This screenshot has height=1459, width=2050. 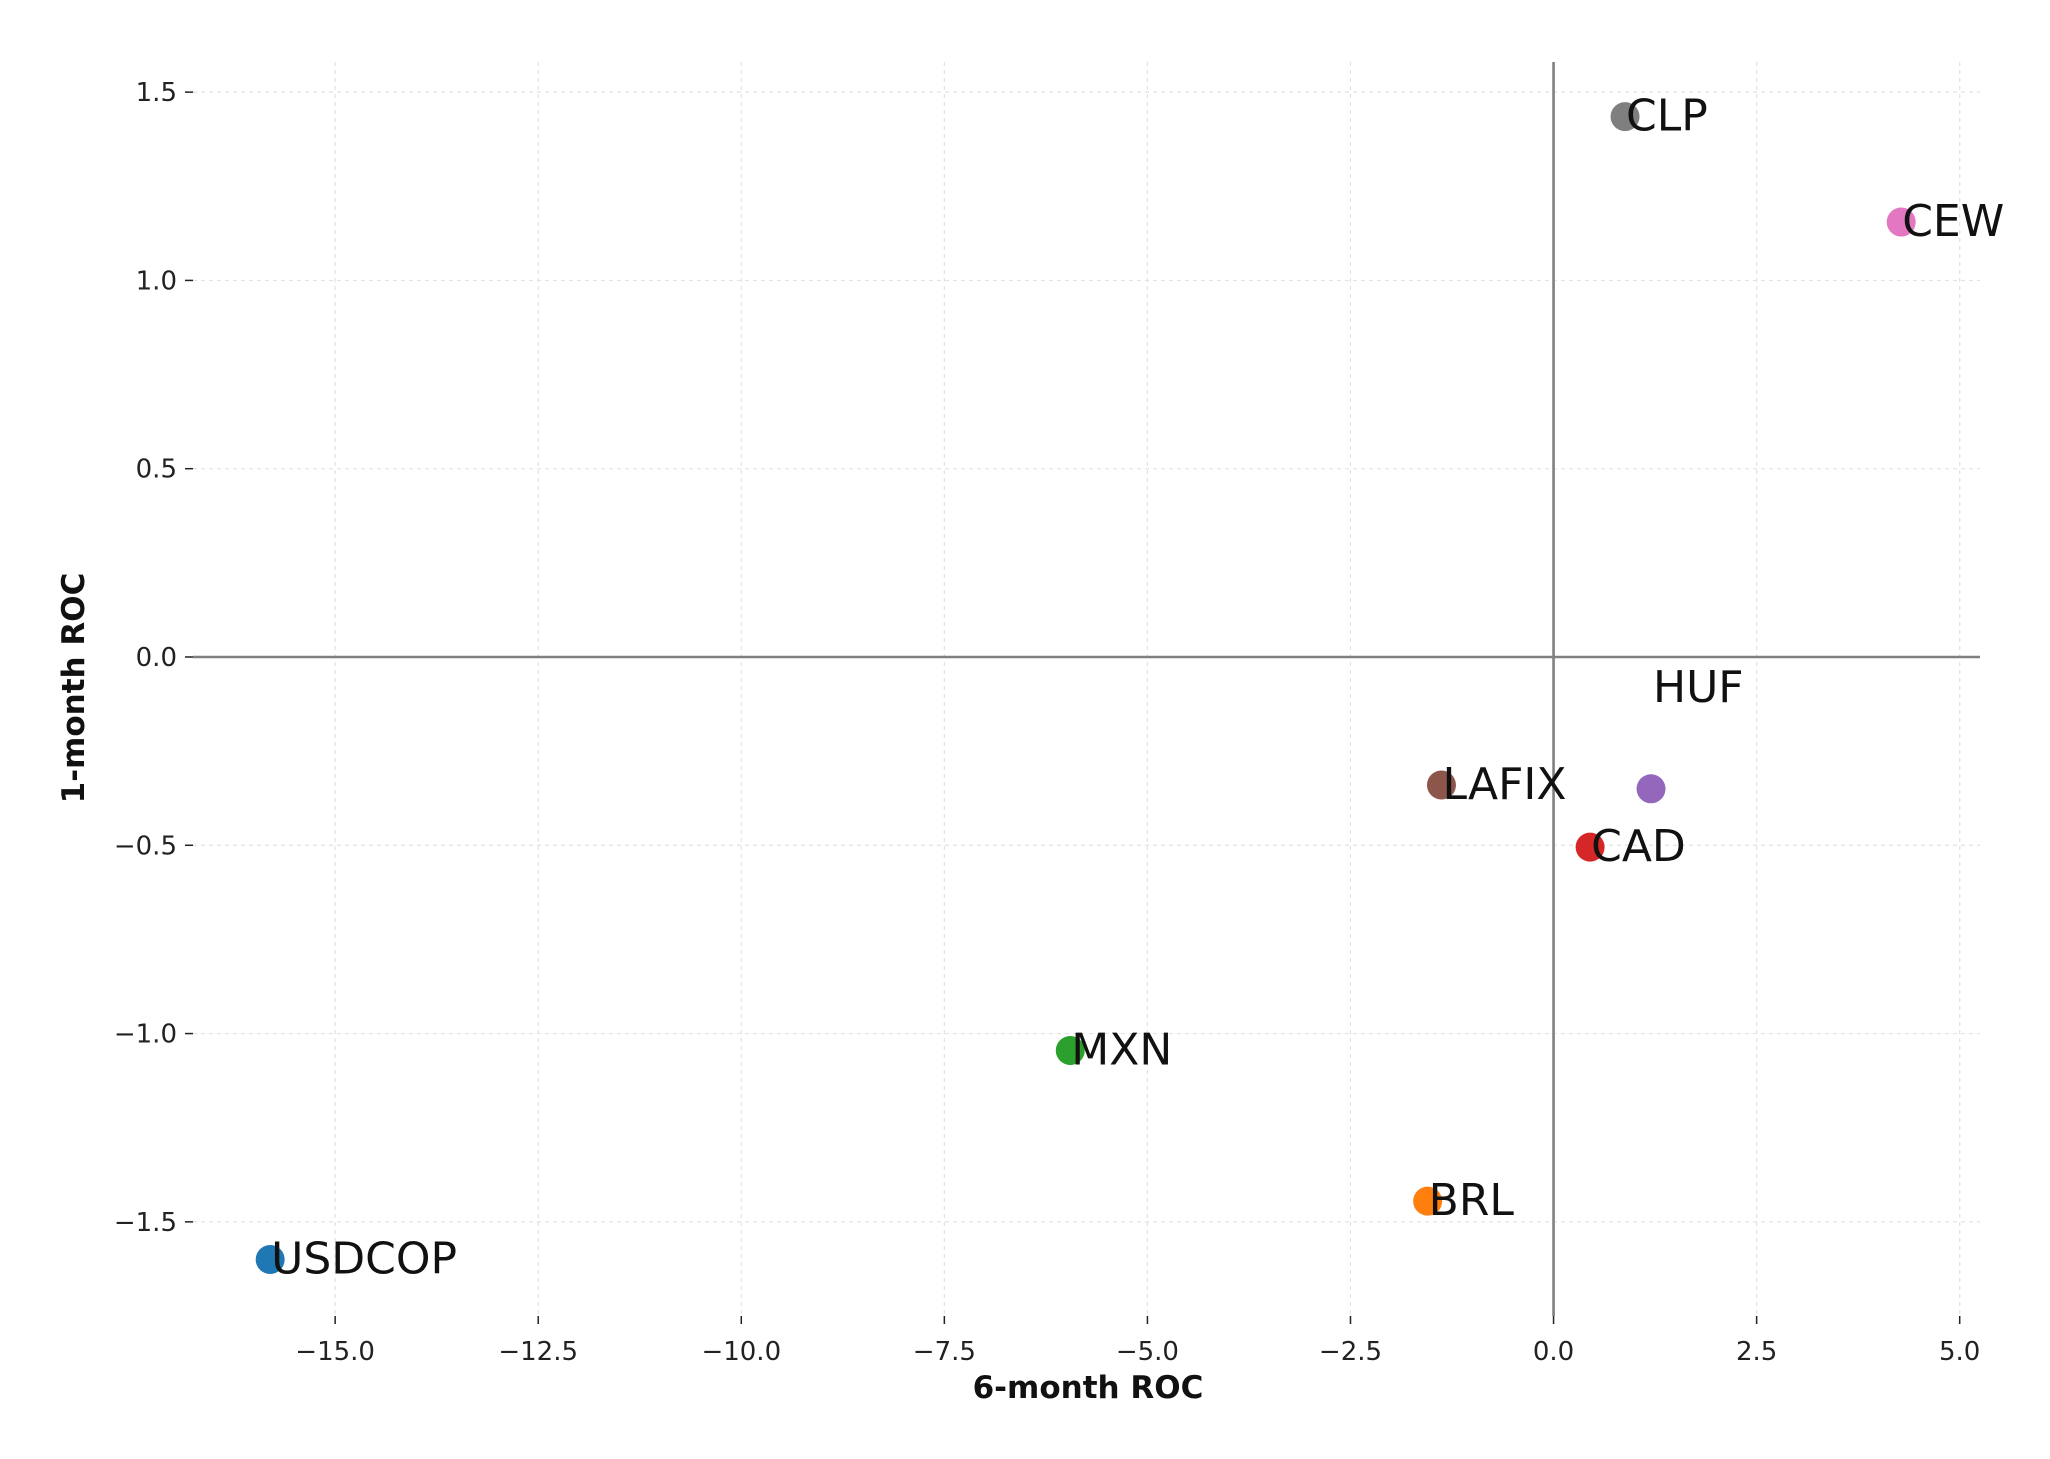 I want to click on x-tick-label: −7.5, so click(x=944, y=1352).